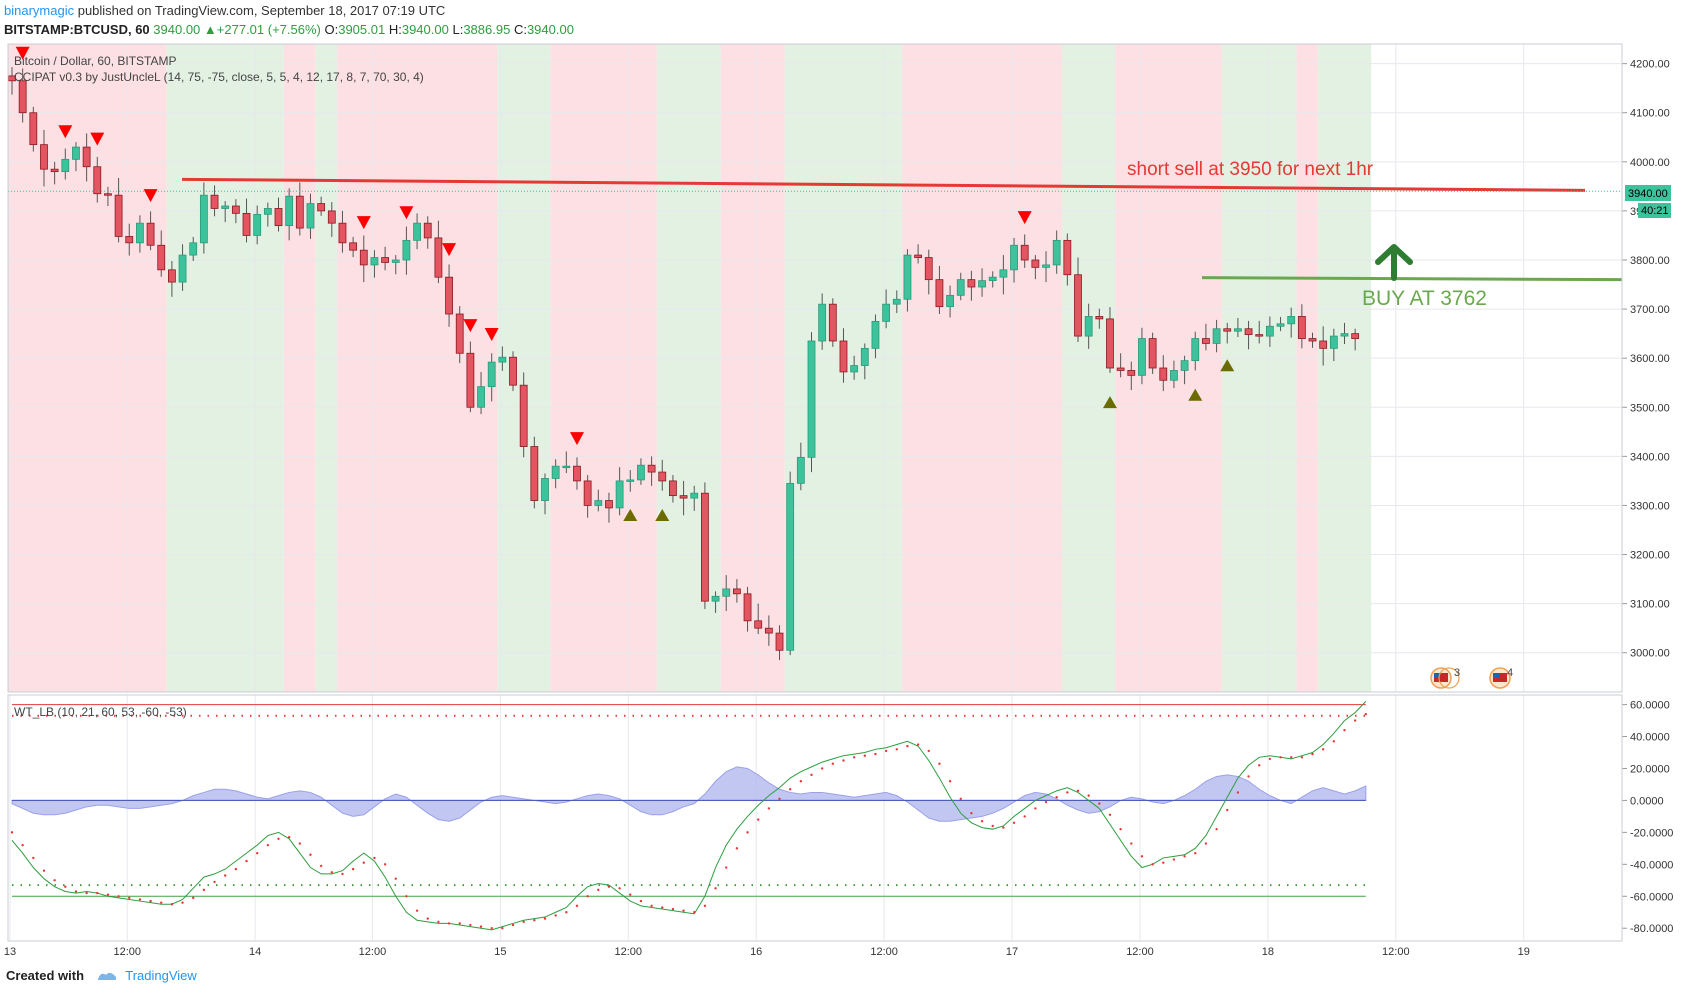 The image size is (1684, 994). Describe the element at coordinates (1524, 952) in the screenshot. I see `x-tick-label: 19` at that location.